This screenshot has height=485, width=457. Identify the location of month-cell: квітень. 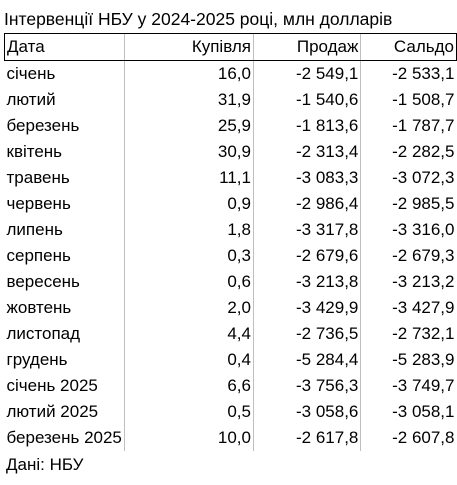
(34, 151).